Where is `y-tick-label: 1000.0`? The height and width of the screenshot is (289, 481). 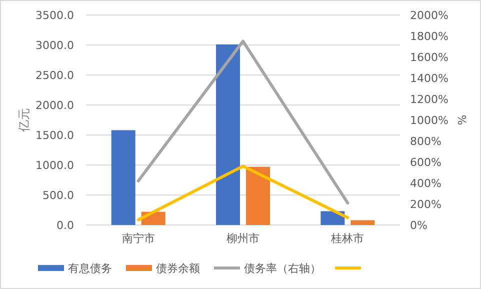 y-tick-label: 1000.0 is located at coordinates (55, 165).